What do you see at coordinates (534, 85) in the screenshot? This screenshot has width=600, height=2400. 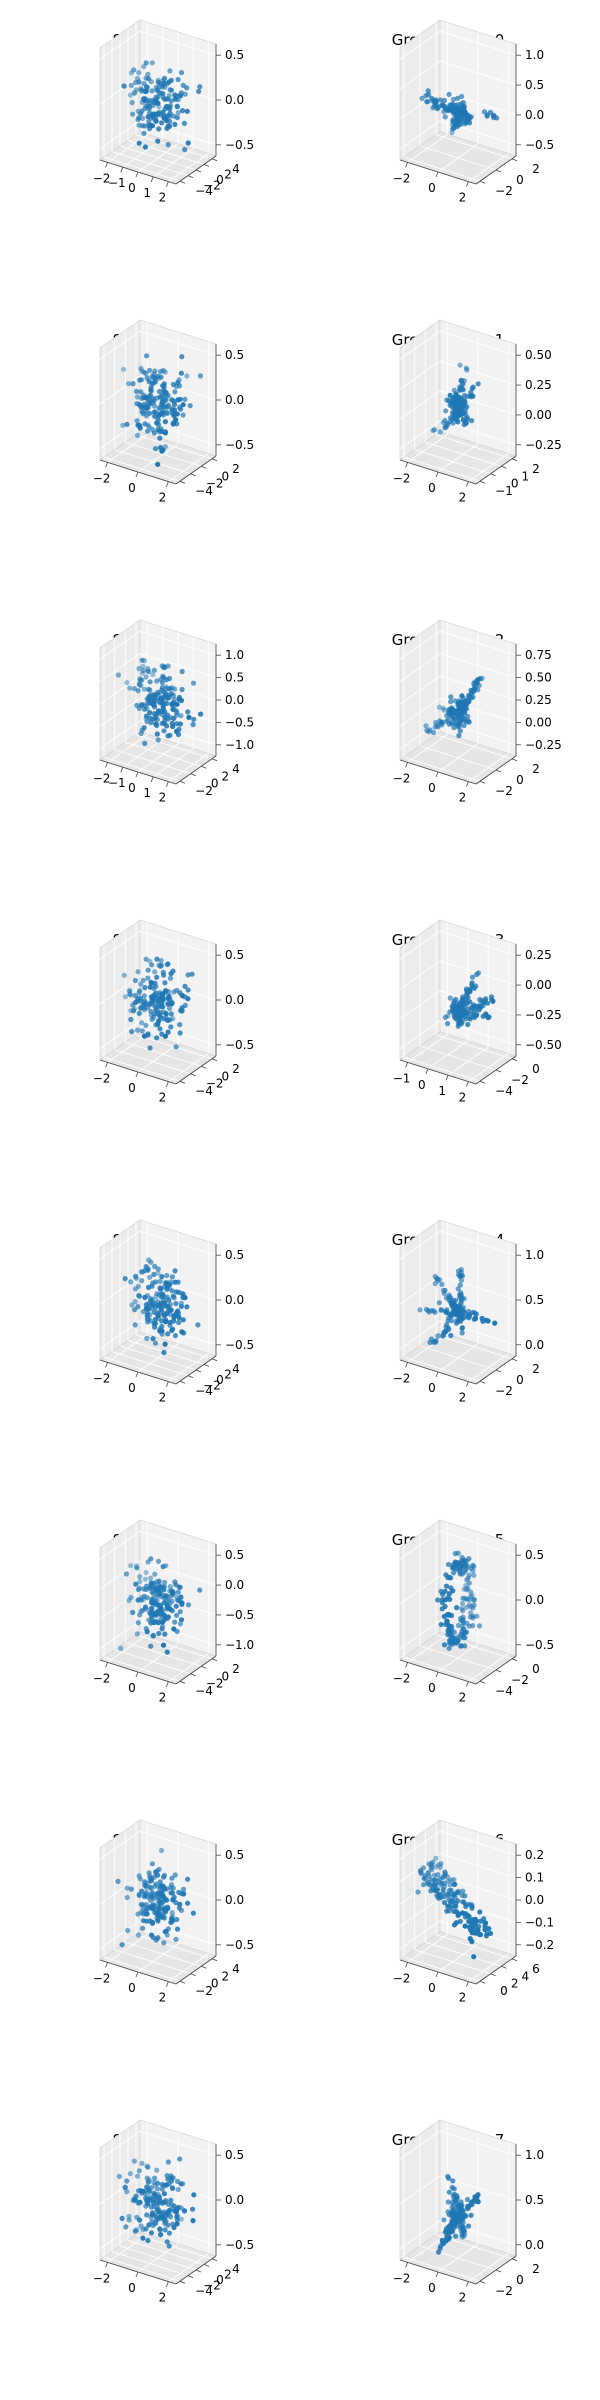 I see `z-tick-label: 0.5` at bounding box center [534, 85].